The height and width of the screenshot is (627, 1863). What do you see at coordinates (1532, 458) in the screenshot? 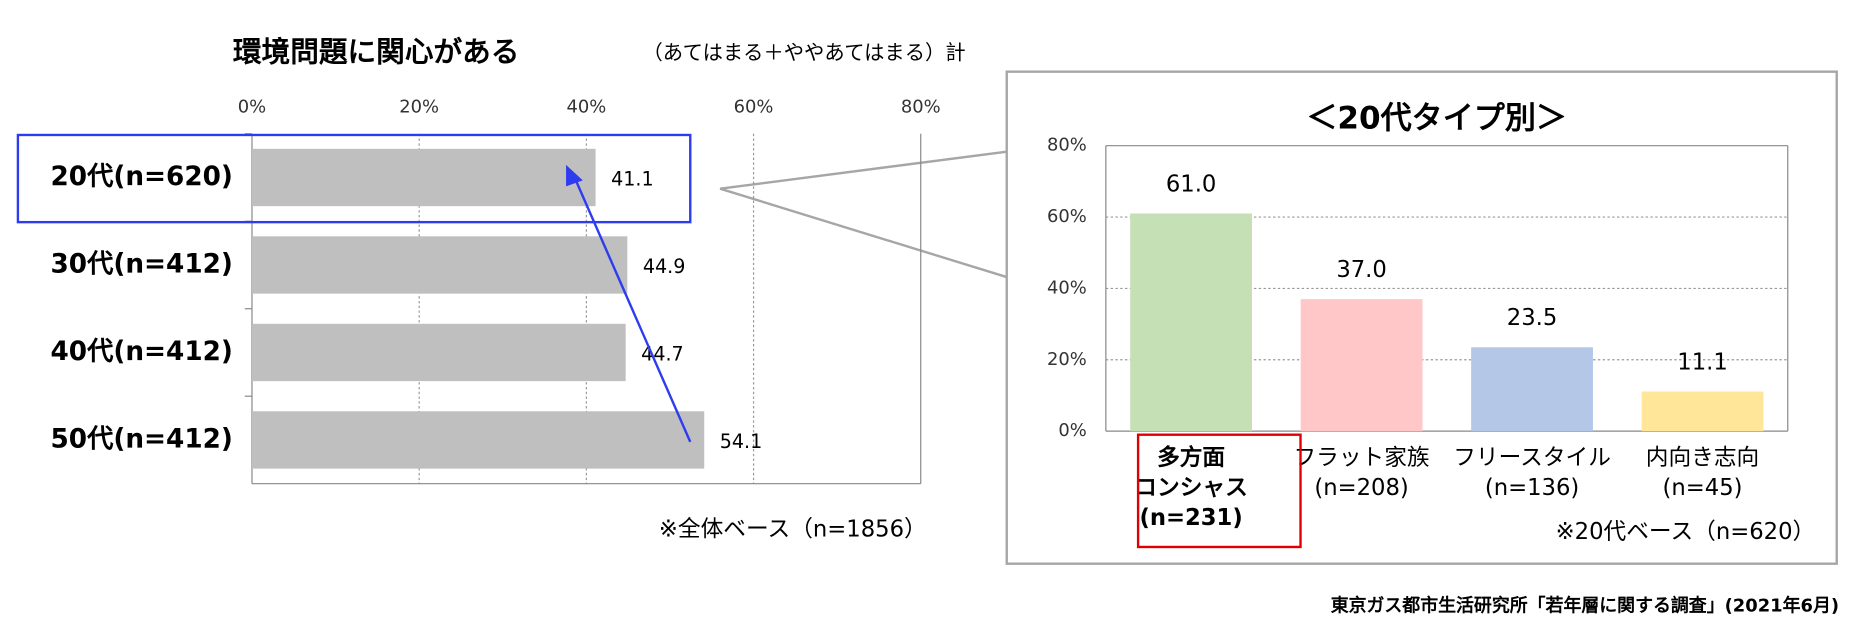
I see `x-tick-label: フリースタイル` at bounding box center [1532, 458].